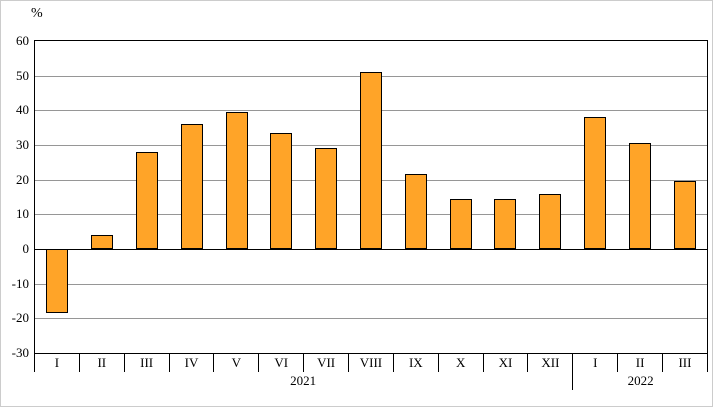 This screenshot has height=407, width=713. Describe the element at coordinates (20, 317) in the screenshot. I see `y-axis-label: -20` at that location.